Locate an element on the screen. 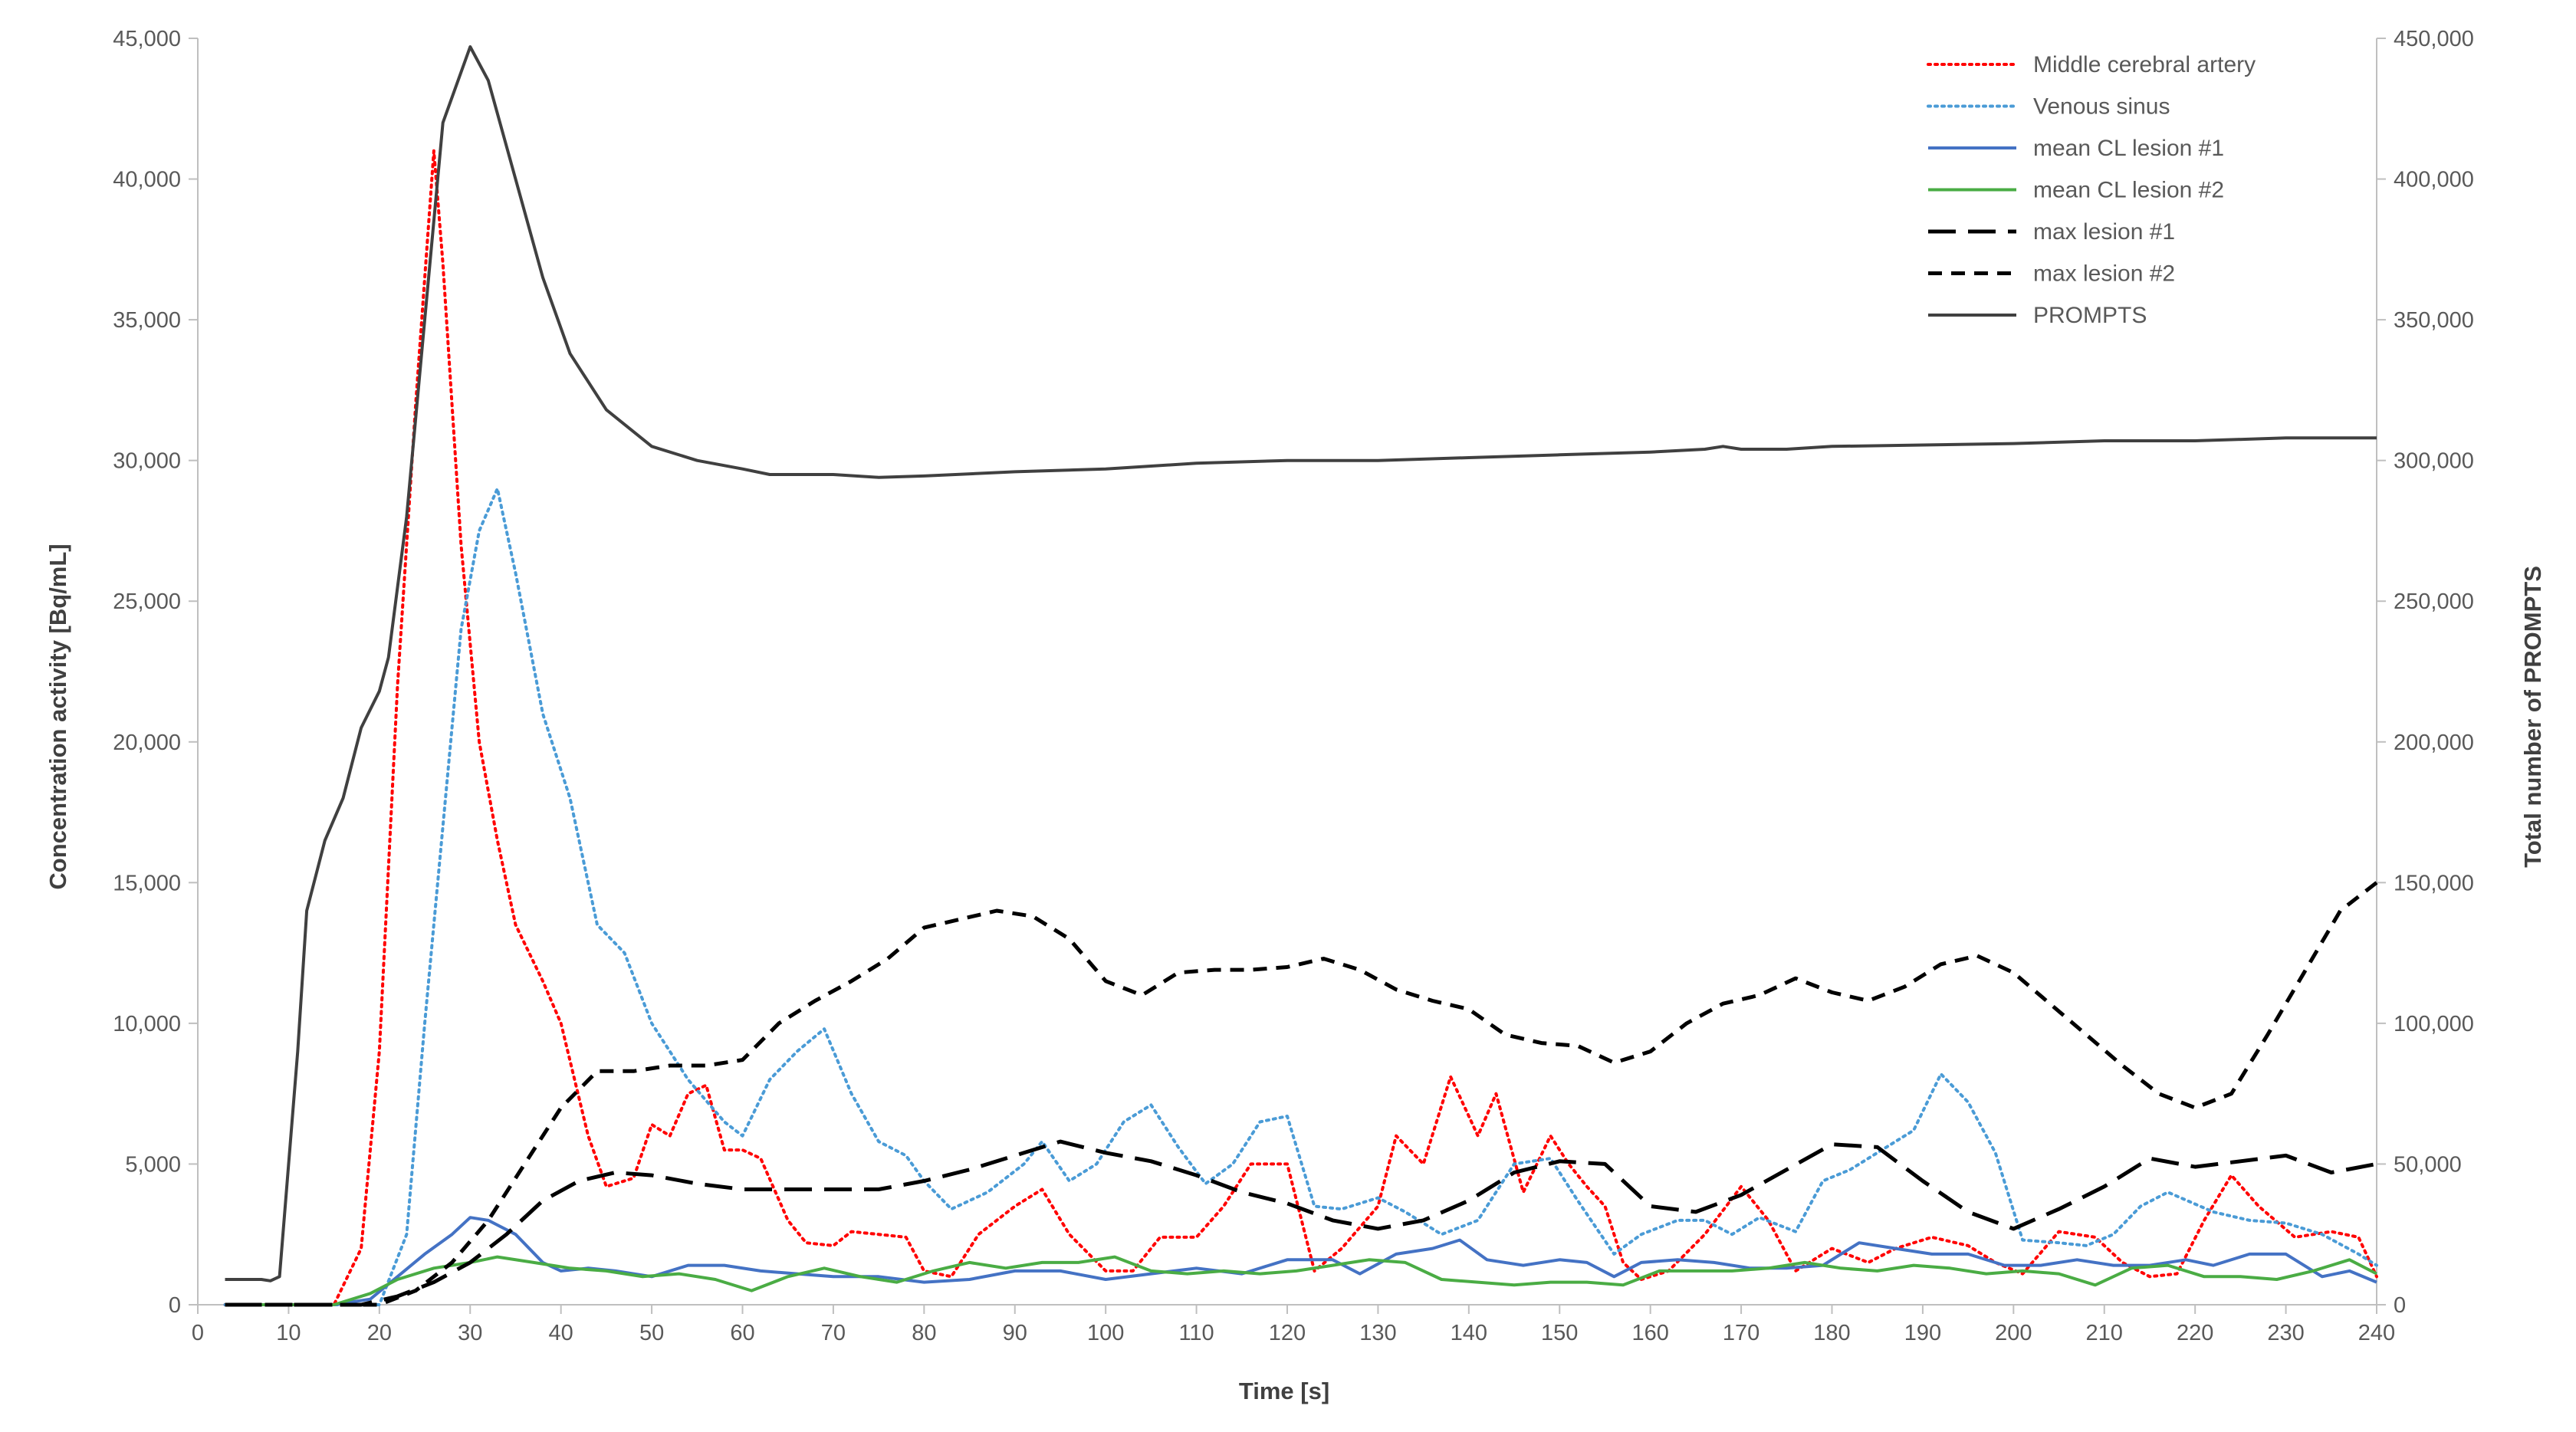 The height and width of the screenshot is (1432, 2576). x-tick-label: 190 is located at coordinates (1923, 1333).